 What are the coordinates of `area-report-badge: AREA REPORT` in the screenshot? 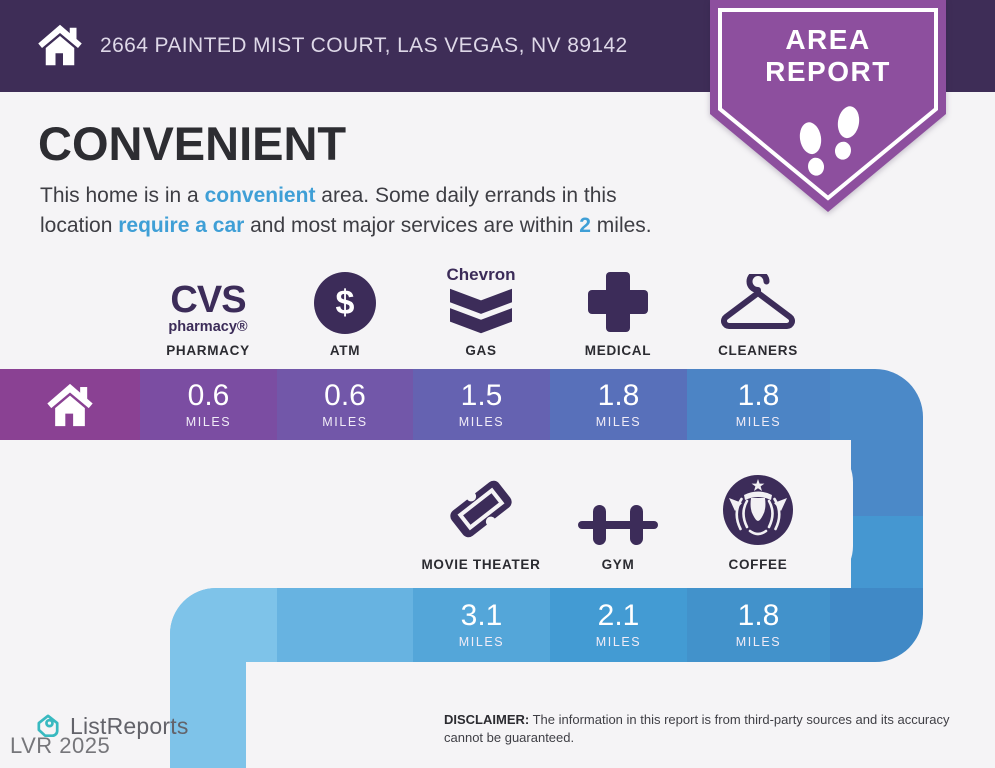 It's located at (828, 109).